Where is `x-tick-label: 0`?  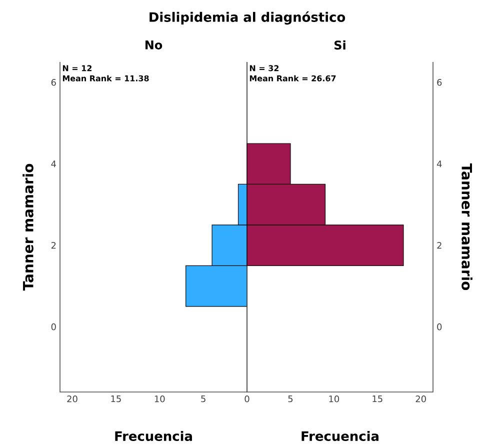 x-tick-label: 0 is located at coordinates (247, 399).